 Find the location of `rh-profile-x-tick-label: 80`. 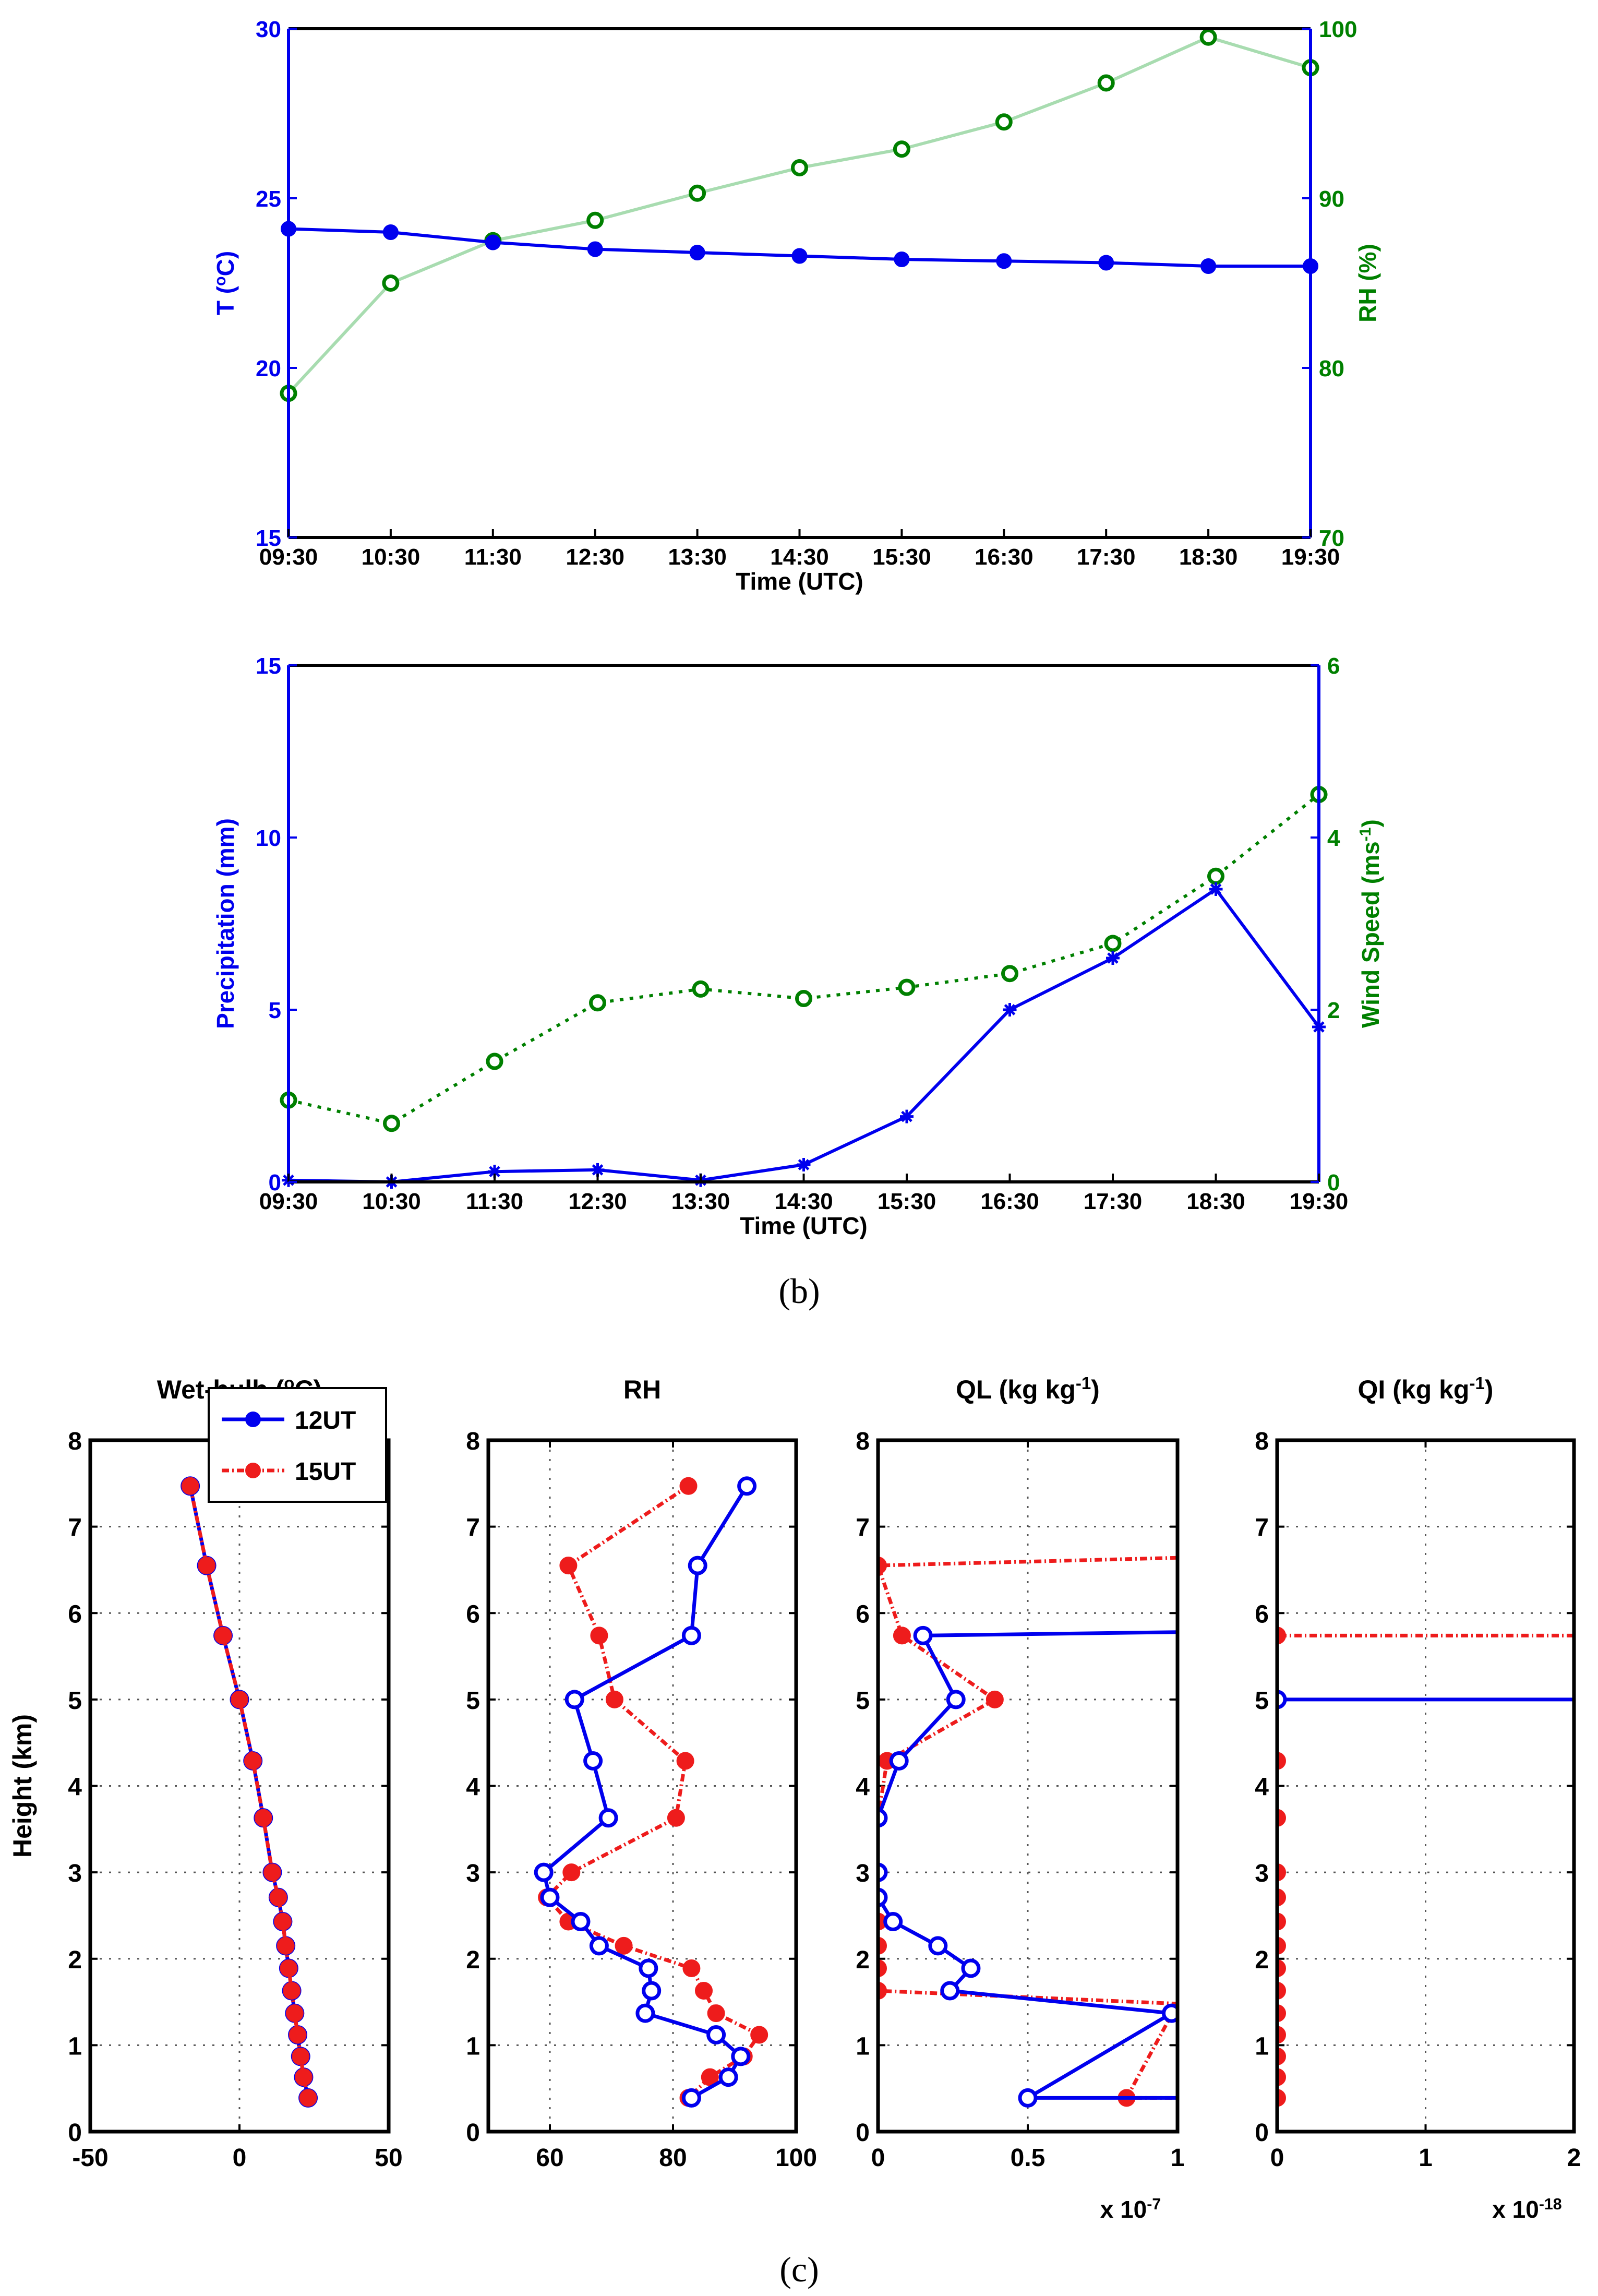

rh-profile-x-tick-label: 80 is located at coordinates (673, 2158).